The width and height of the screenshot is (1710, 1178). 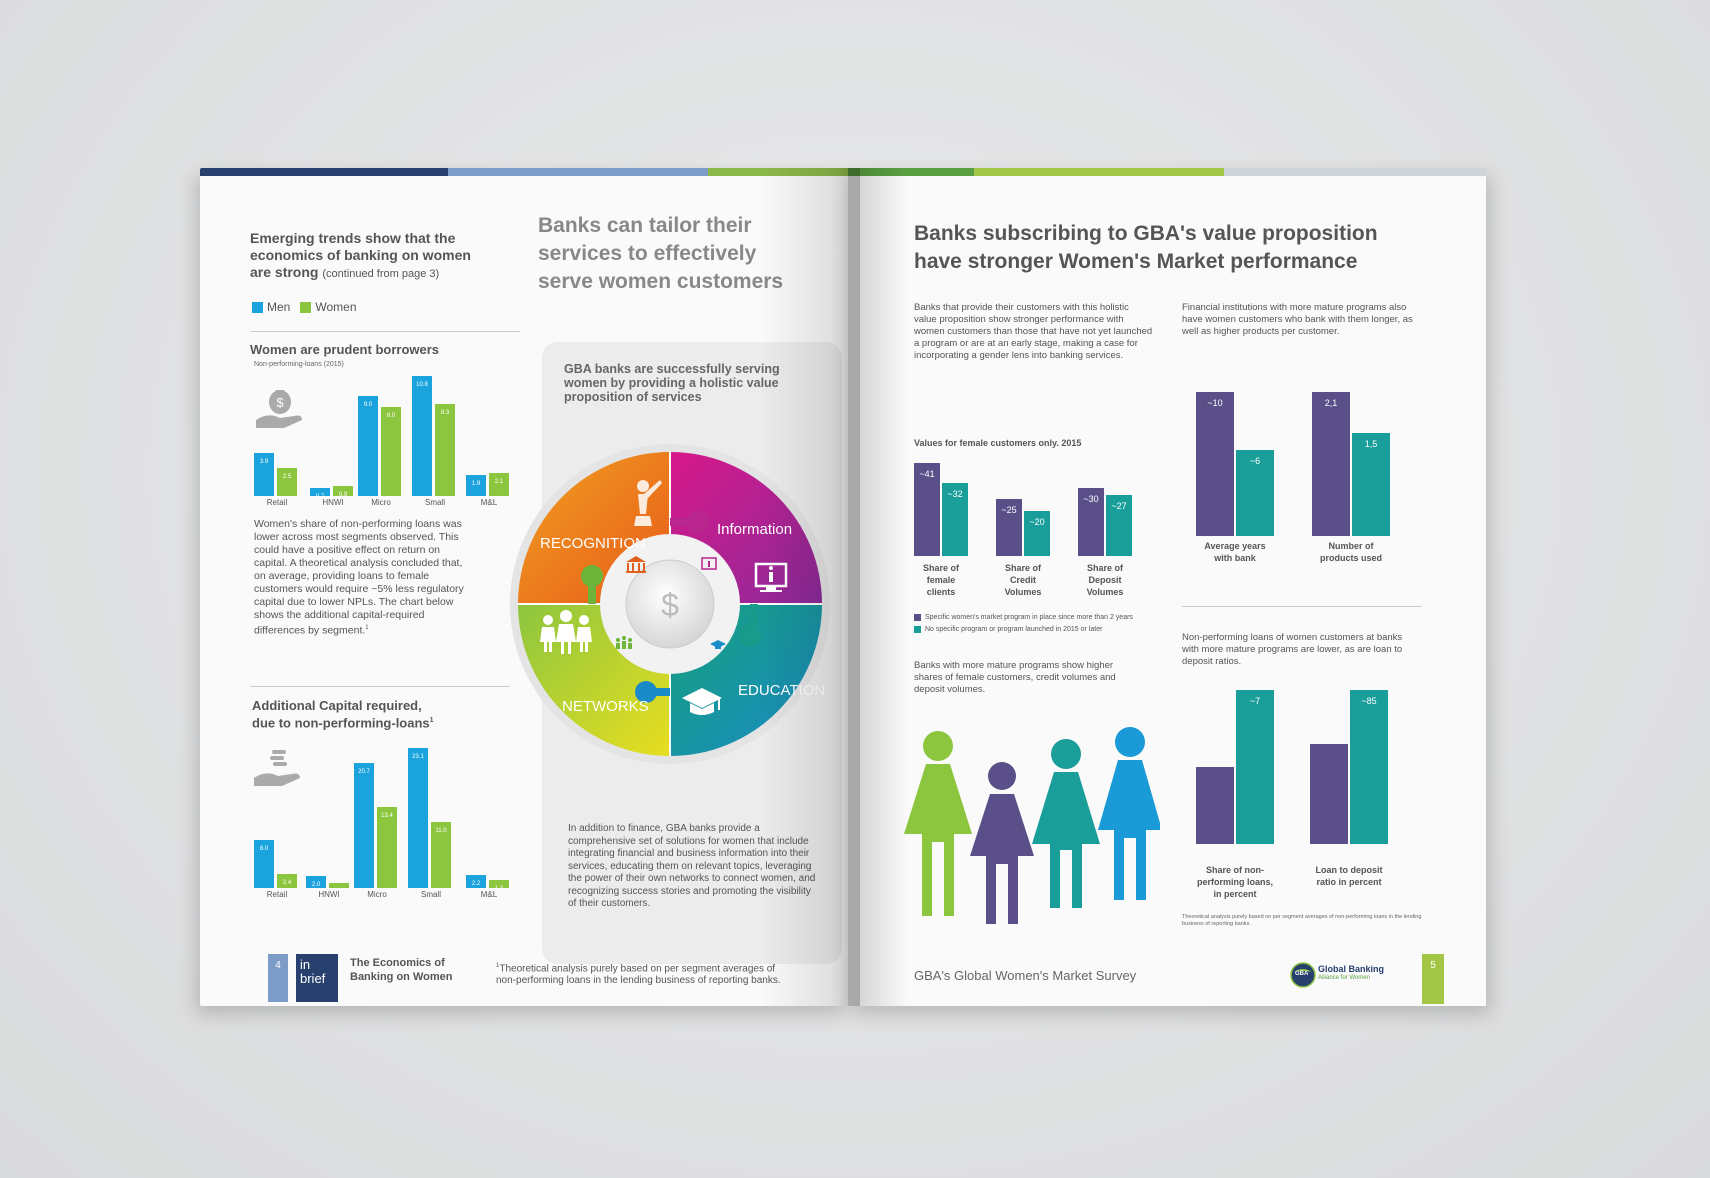 What do you see at coordinates (1235, 552) in the screenshot?
I see `chart4-category-0: Average years with bank` at bounding box center [1235, 552].